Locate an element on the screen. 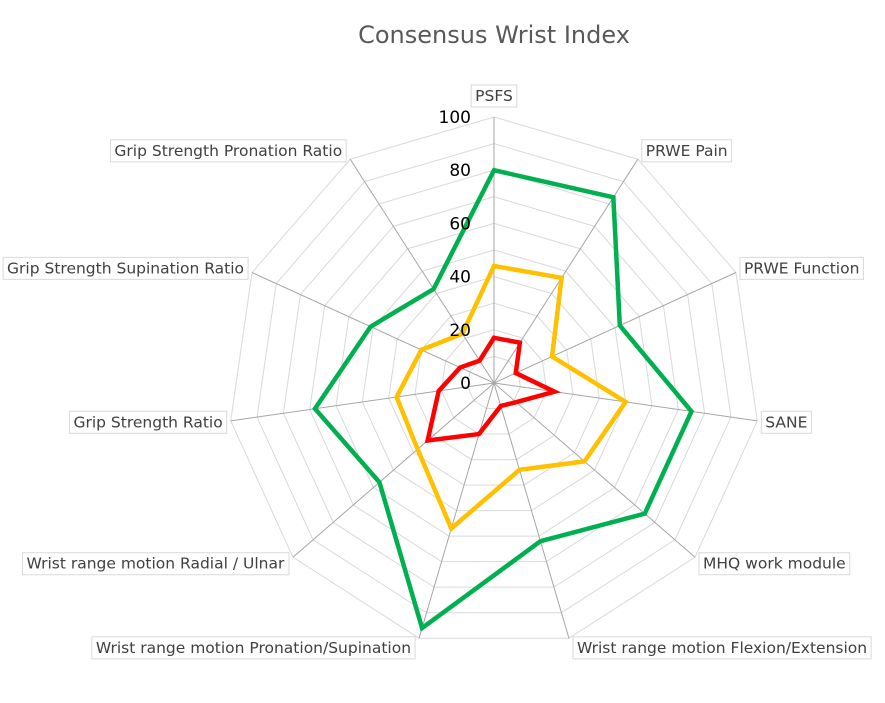 Image resolution: width=885 pixels, height=703 pixels. category-label-text: PRWE Pain is located at coordinates (687, 151).